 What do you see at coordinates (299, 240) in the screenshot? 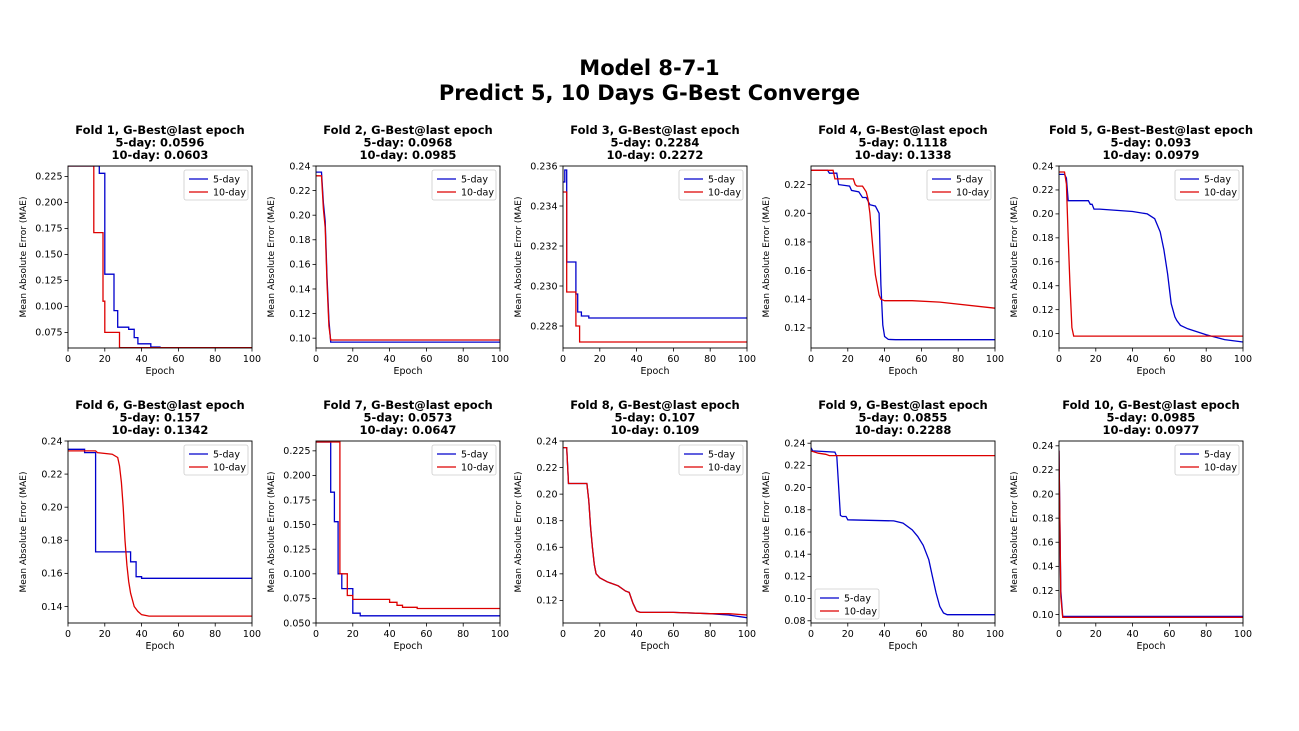
I see `y-tick-label: 0.18` at bounding box center [299, 240].